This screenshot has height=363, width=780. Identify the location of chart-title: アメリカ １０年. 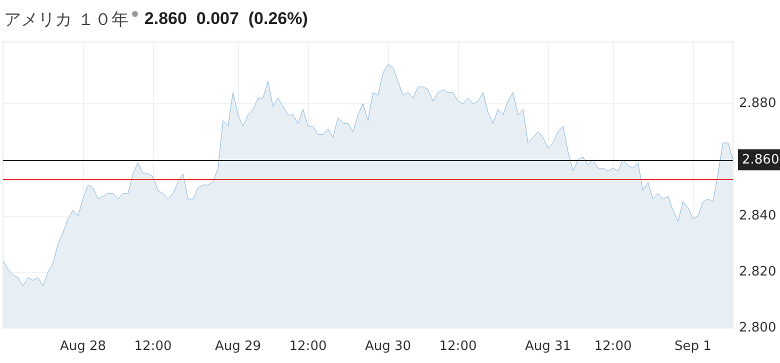
(66, 19).